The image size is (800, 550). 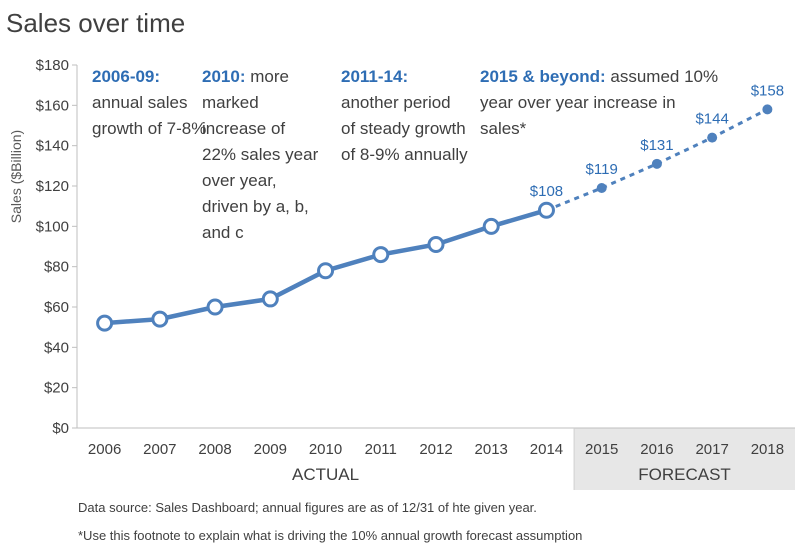 I want to click on y-tick-label: $80, so click(x=56, y=267).